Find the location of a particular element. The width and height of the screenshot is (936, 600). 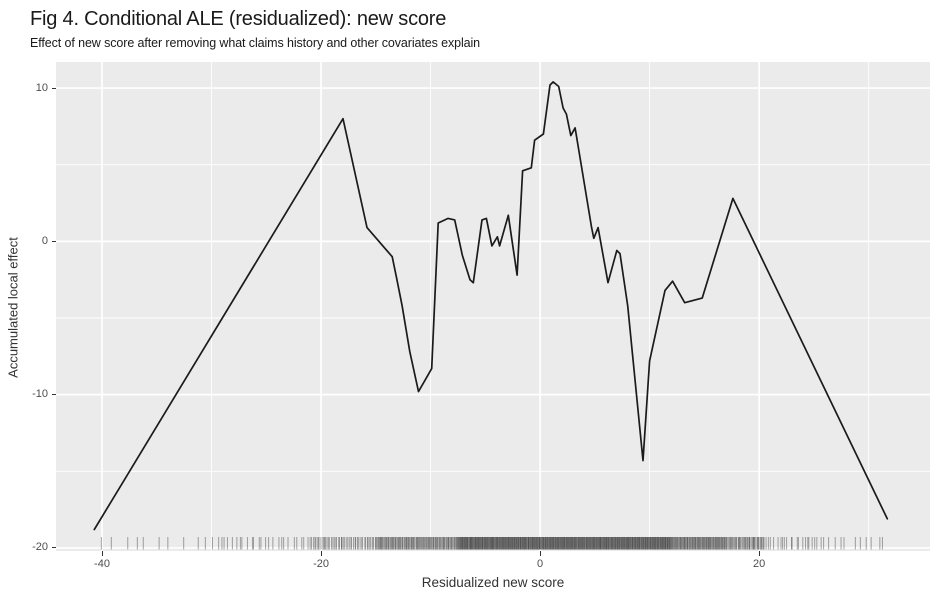

x-tick-label: -20 is located at coordinates (321, 564).